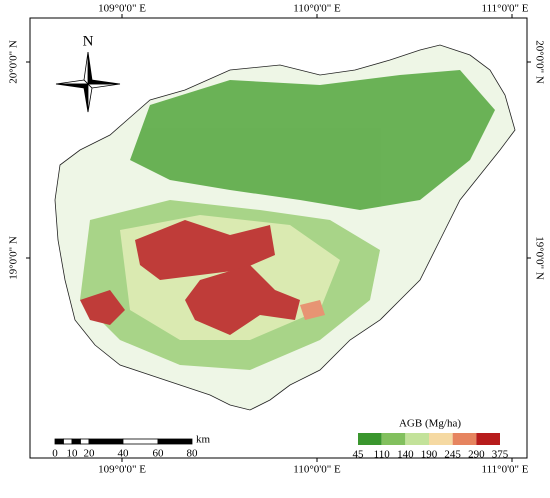  What do you see at coordinates (55, 454) in the screenshot?
I see `scale-label: 0` at bounding box center [55, 454].